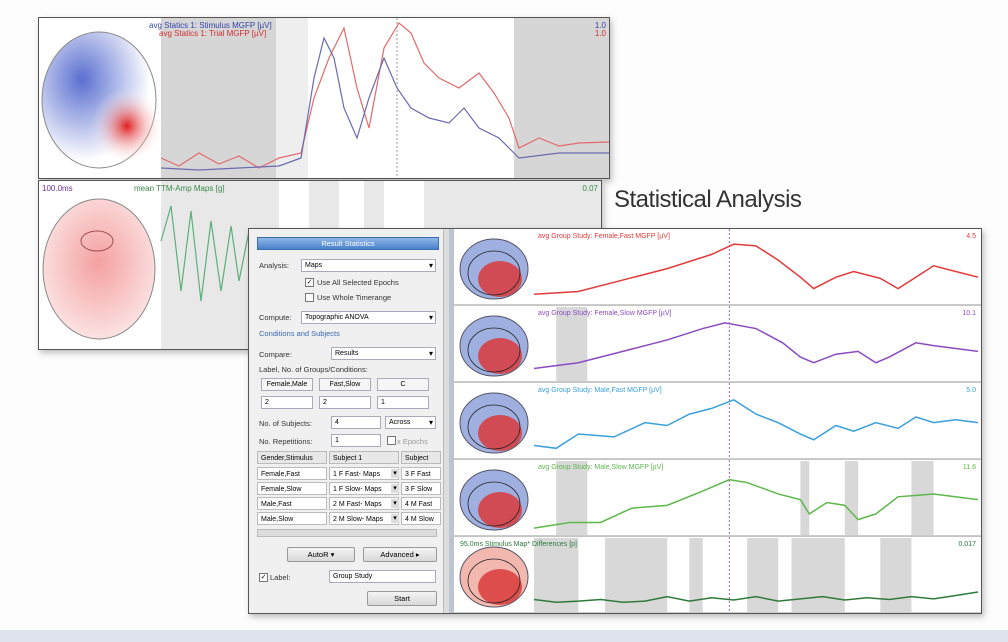 Image resolution: width=1008 pixels, height=642 pixels. Describe the element at coordinates (403, 384) in the screenshot. I see `group-label: C` at that location.